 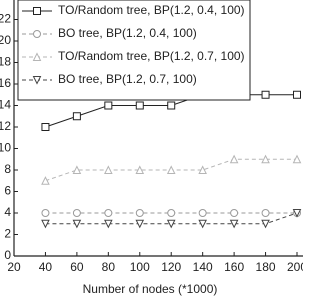 What do you see at coordinates (14, 267) in the screenshot?
I see `x-tick-label: 20` at bounding box center [14, 267].